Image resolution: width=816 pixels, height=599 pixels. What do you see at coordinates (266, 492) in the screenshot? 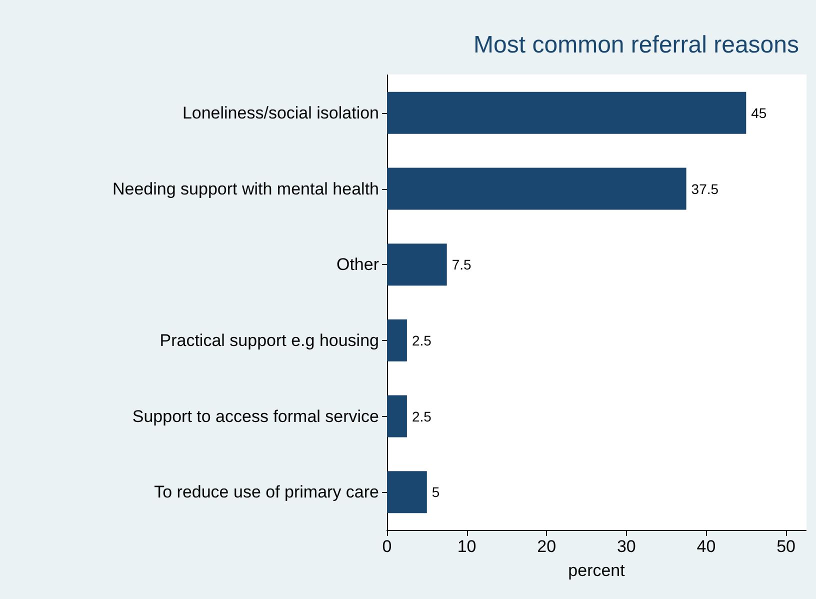
I see `y-tick-label: To reduce use of primary care` at bounding box center [266, 492].